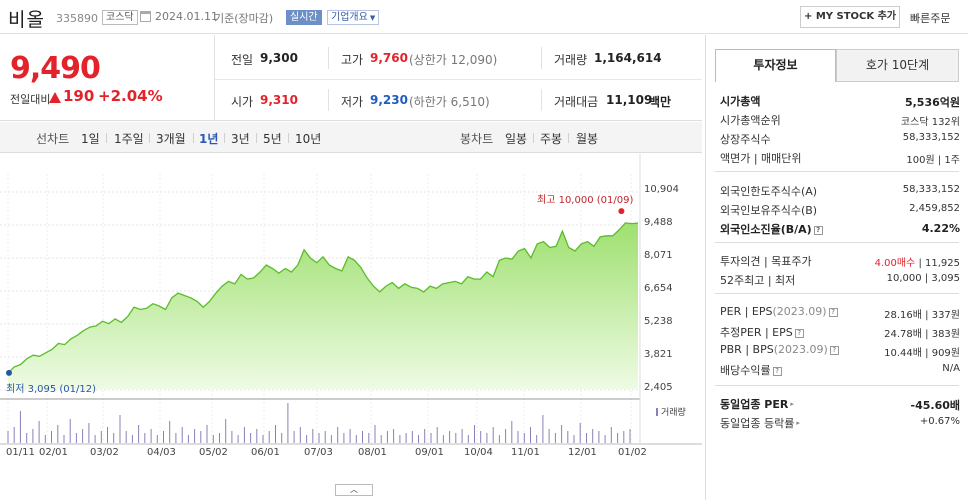 This screenshot has height=500, width=968. Describe the element at coordinates (242, 102) in the screenshot. I see `open-label: 시가` at that location.